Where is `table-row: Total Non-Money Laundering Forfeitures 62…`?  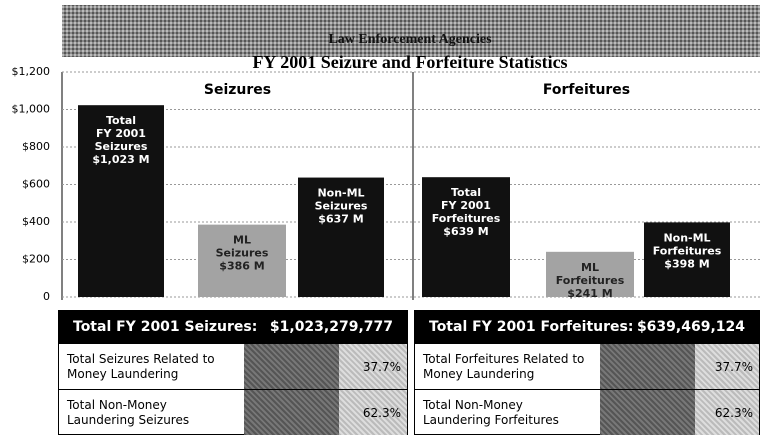 table-row: Total Non-Money Laundering Forfeitures 62… is located at coordinates (587, 412).